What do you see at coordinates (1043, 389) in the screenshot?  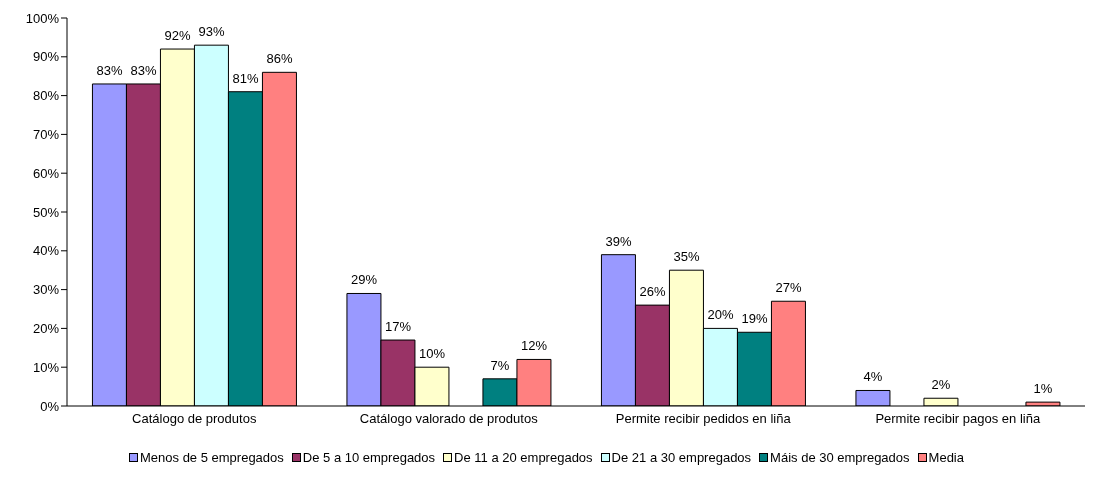 I see `data-label: 1%` at bounding box center [1043, 389].